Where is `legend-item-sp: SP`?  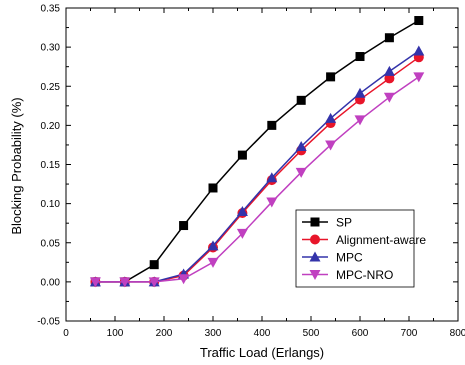
legend-item-sp: SP is located at coordinates (327, 223).